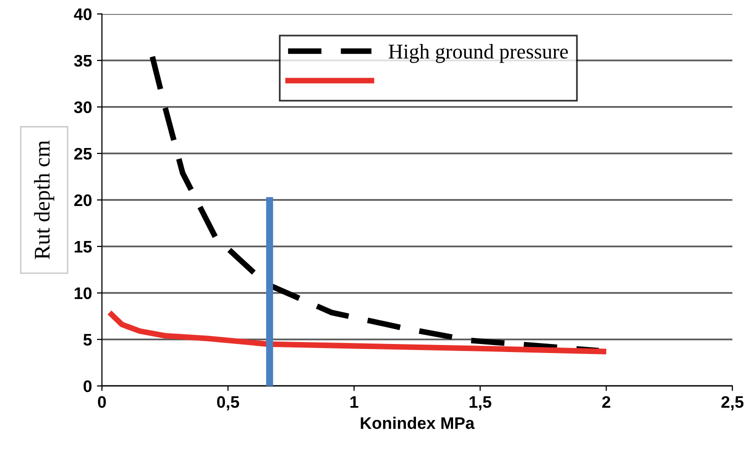 This screenshot has height=465, width=755. I want to click on y-tick-label: 0, so click(88, 386).